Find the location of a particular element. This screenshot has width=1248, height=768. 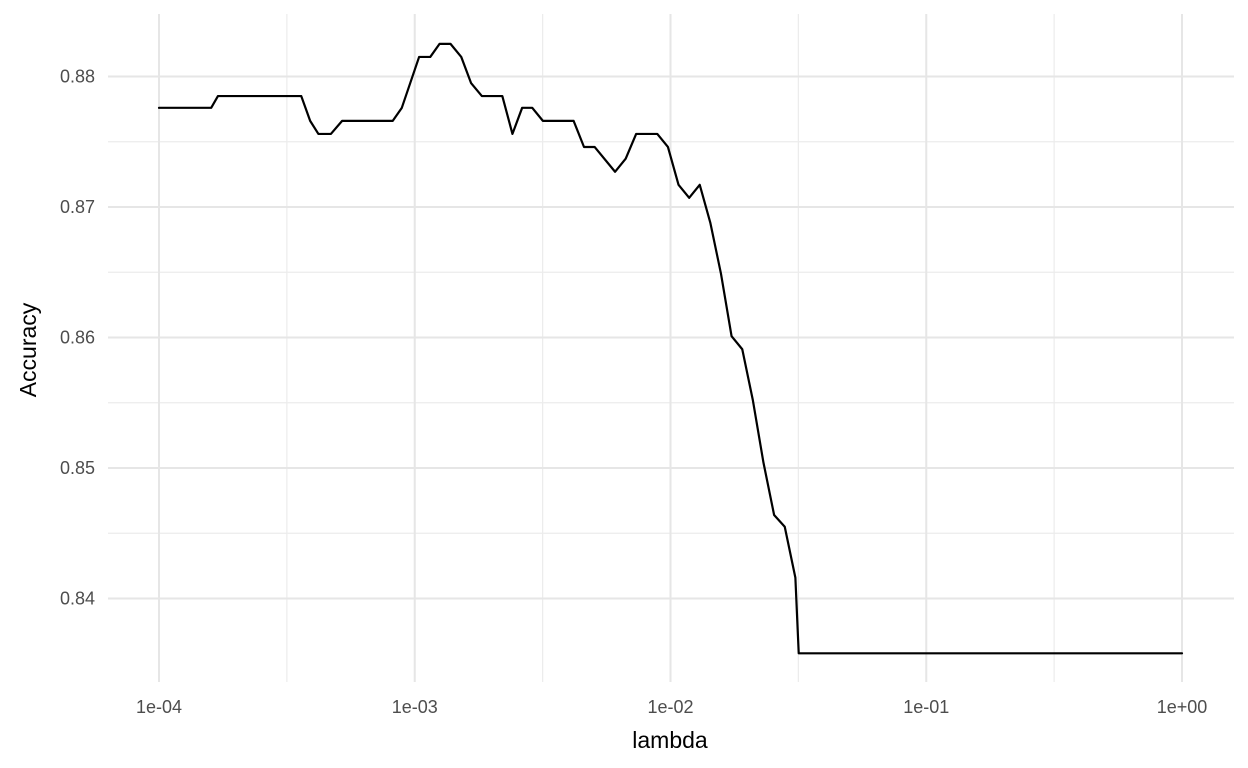

x-tick-label: 1e-04 is located at coordinates (159, 707).